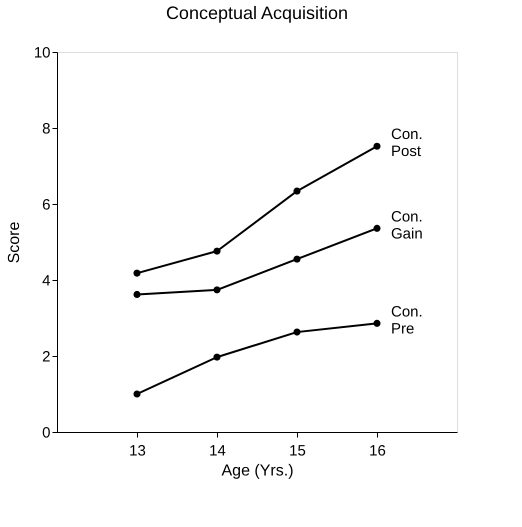 This screenshot has width=522, height=527. What do you see at coordinates (137, 451) in the screenshot?
I see `x-tick-label: 13` at bounding box center [137, 451].